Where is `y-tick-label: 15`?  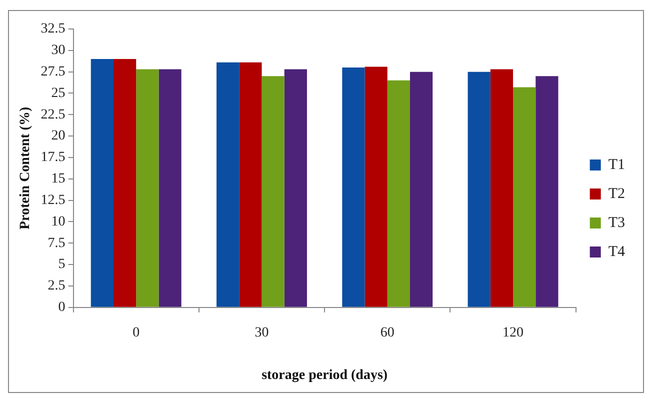
y-tick-label: 15 is located at coordinates (58, 179).